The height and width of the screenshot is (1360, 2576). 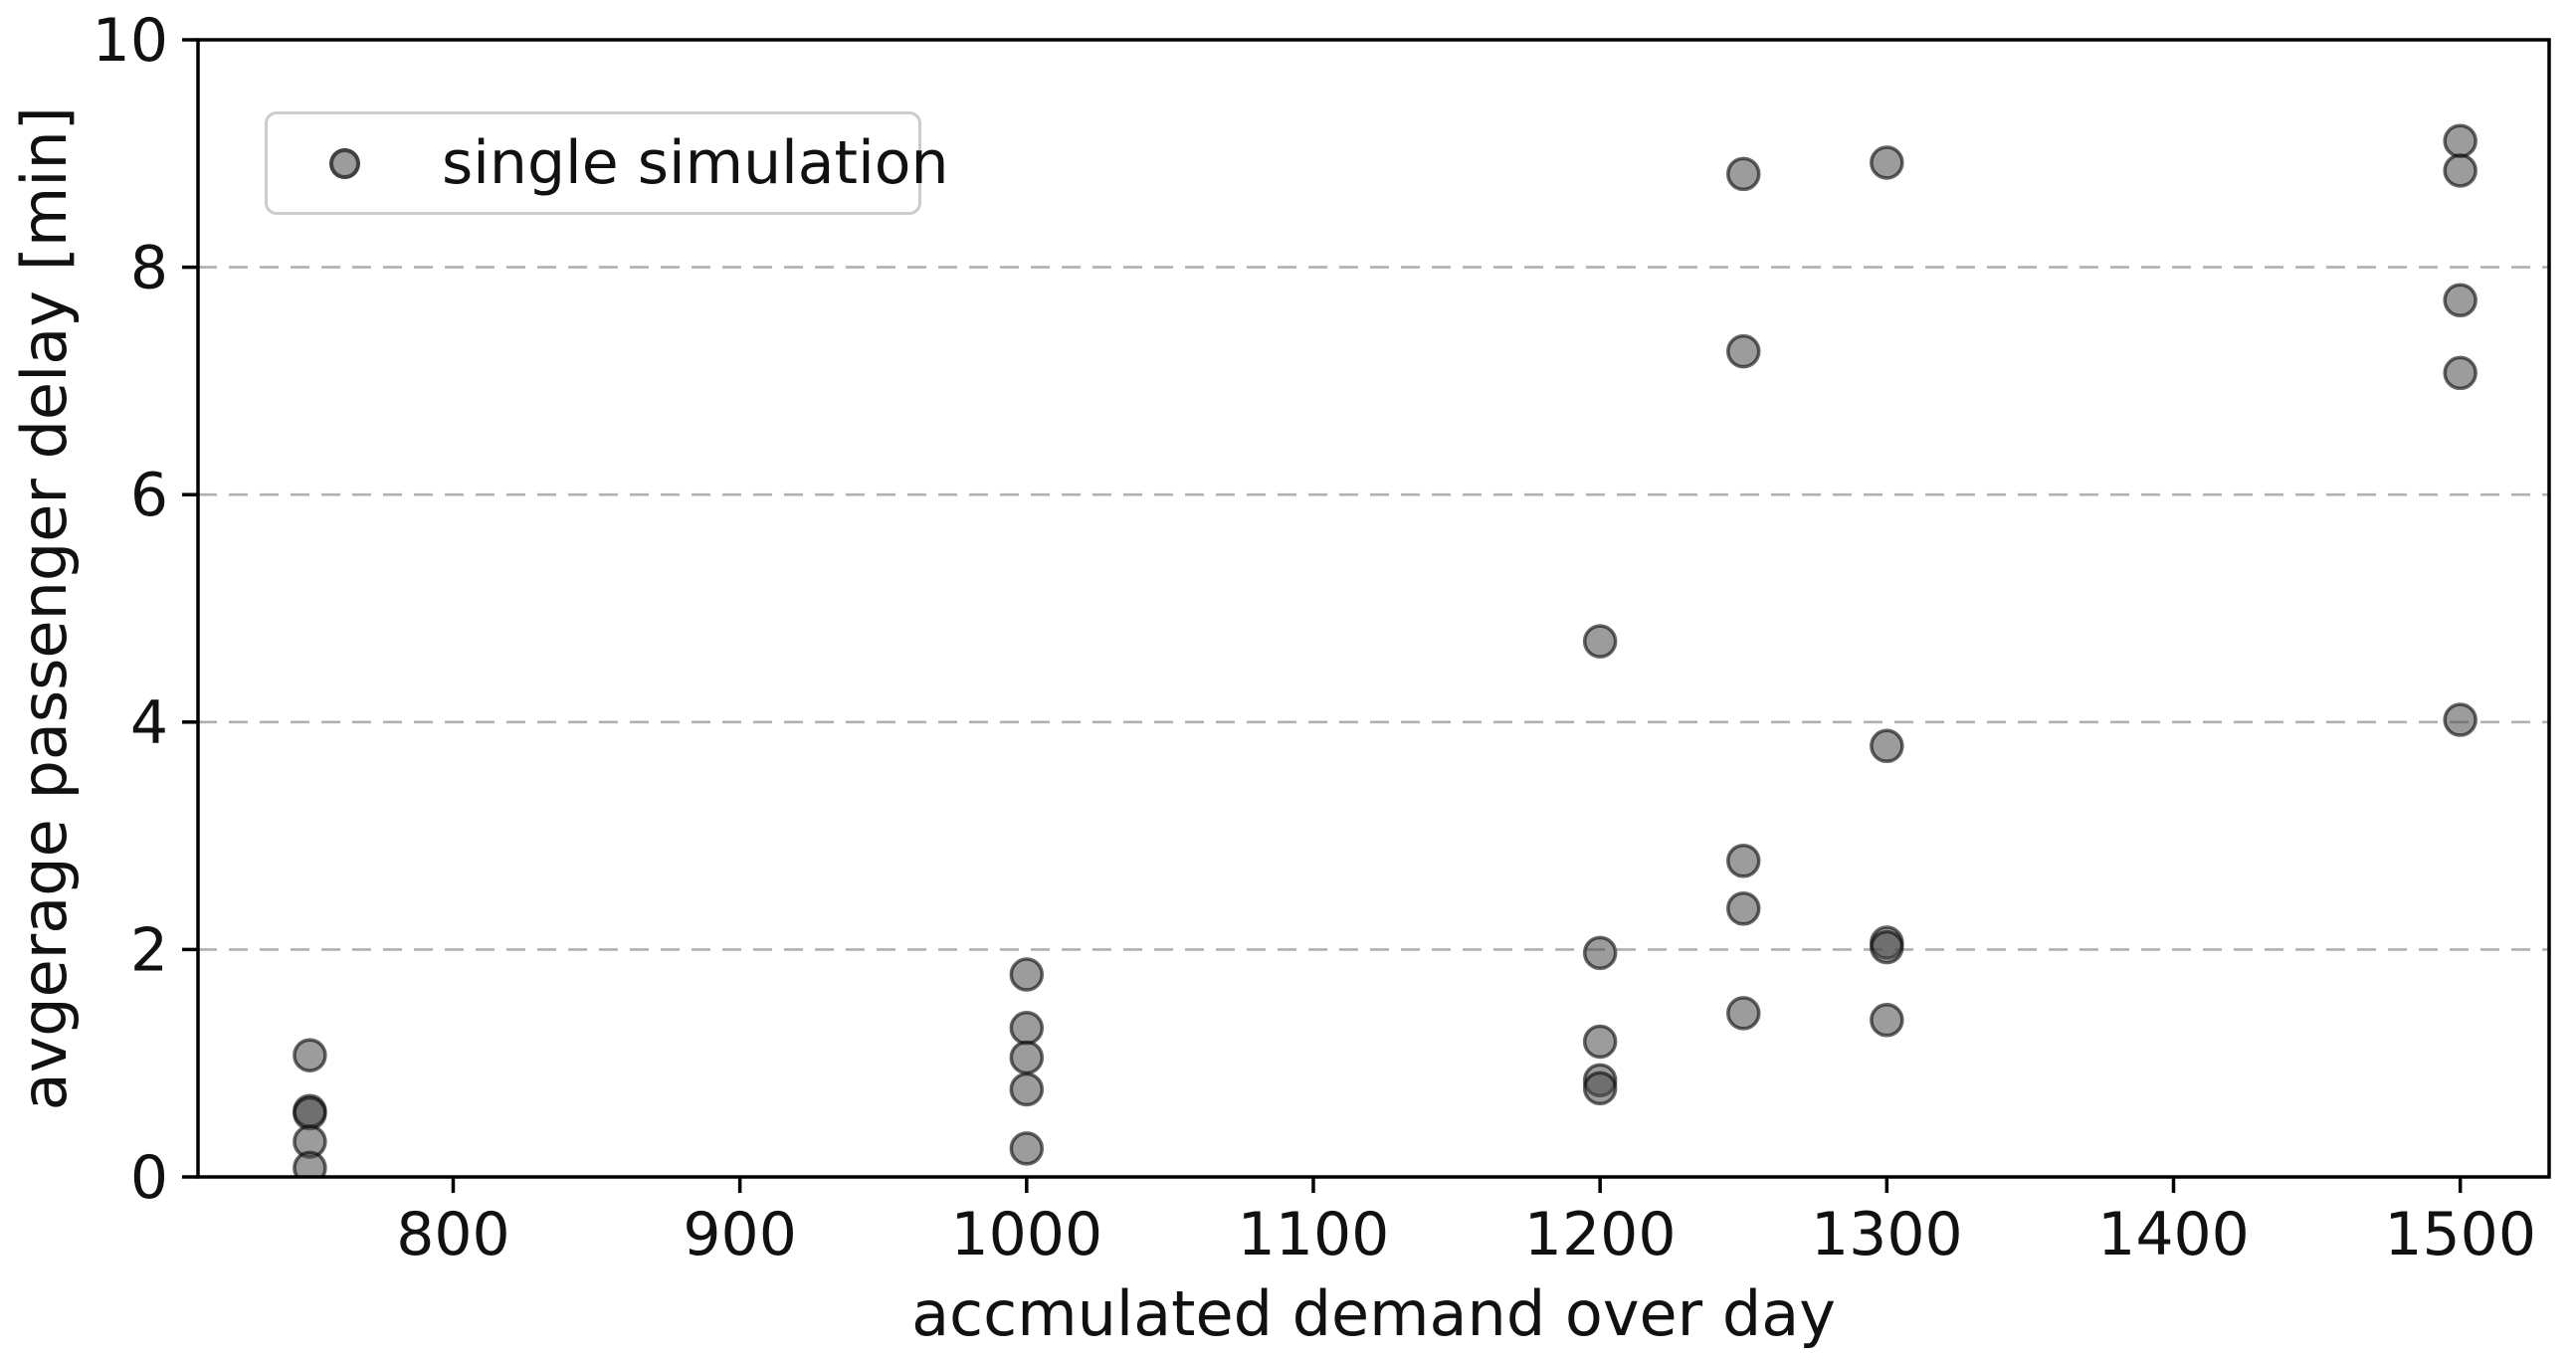 What do you see at coordinates (695, 163) in the screenshot?
I see `legend-label: single simulation` at bounding box center [695, 163].